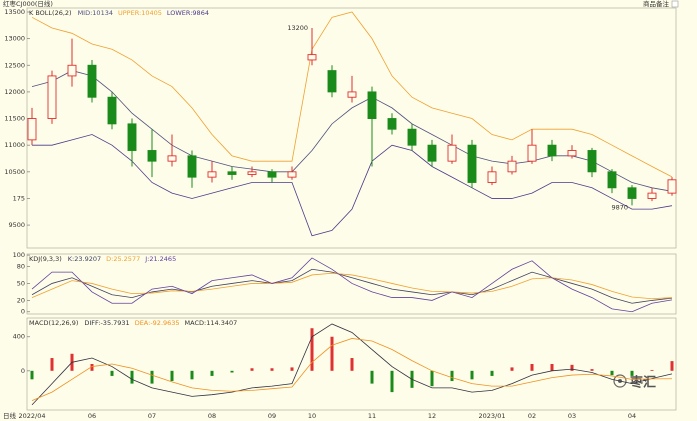  Describe the element at coordinates (188, 13) in the screenshot. I see `legend-entry: LOWER:9864` at that location.